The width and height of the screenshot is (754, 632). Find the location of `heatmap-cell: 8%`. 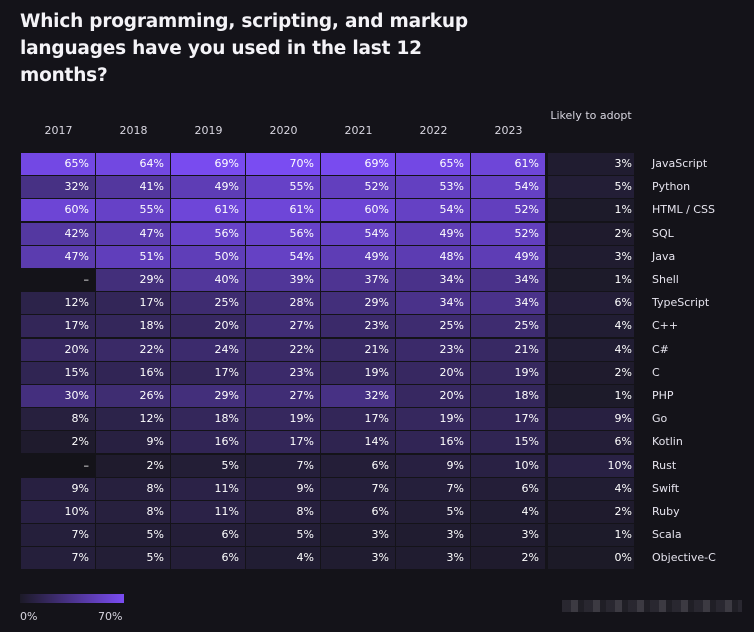

heatmap-cell: 8% is located at coordinates (58, 419).